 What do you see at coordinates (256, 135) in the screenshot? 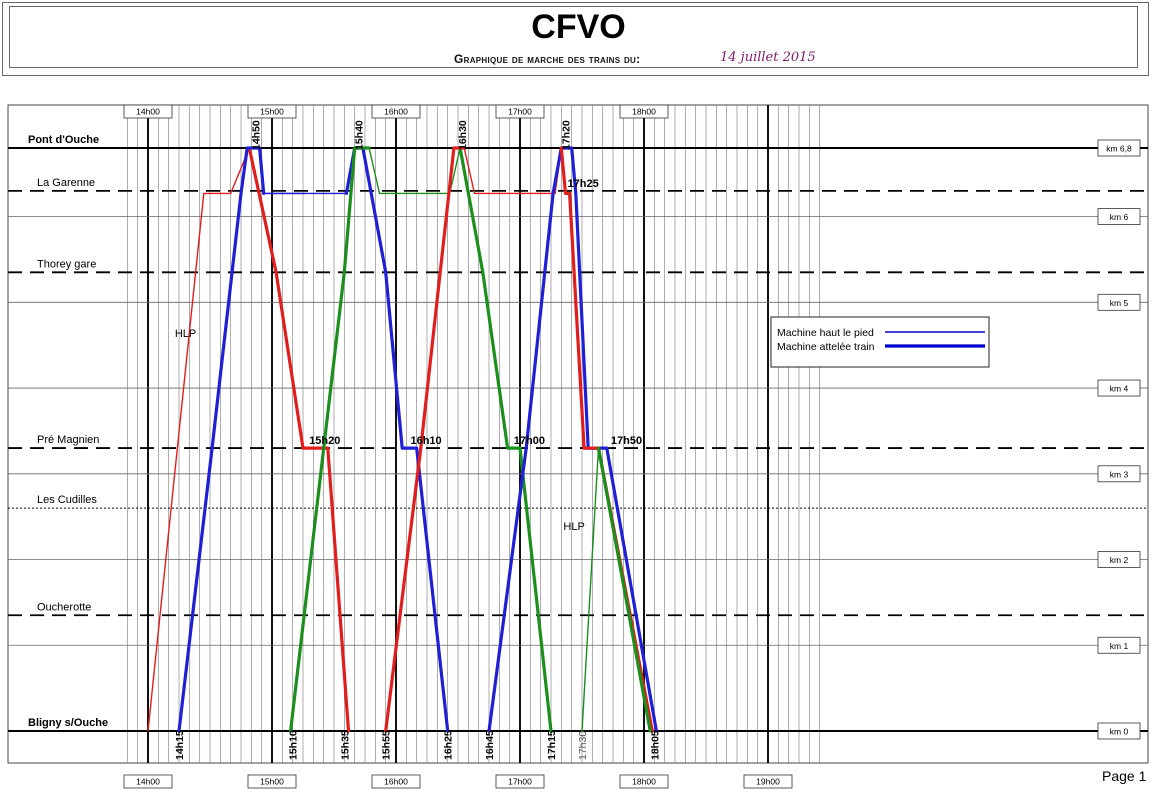
I see `time-annotation: 14h50` at bounding box center [256, 135].